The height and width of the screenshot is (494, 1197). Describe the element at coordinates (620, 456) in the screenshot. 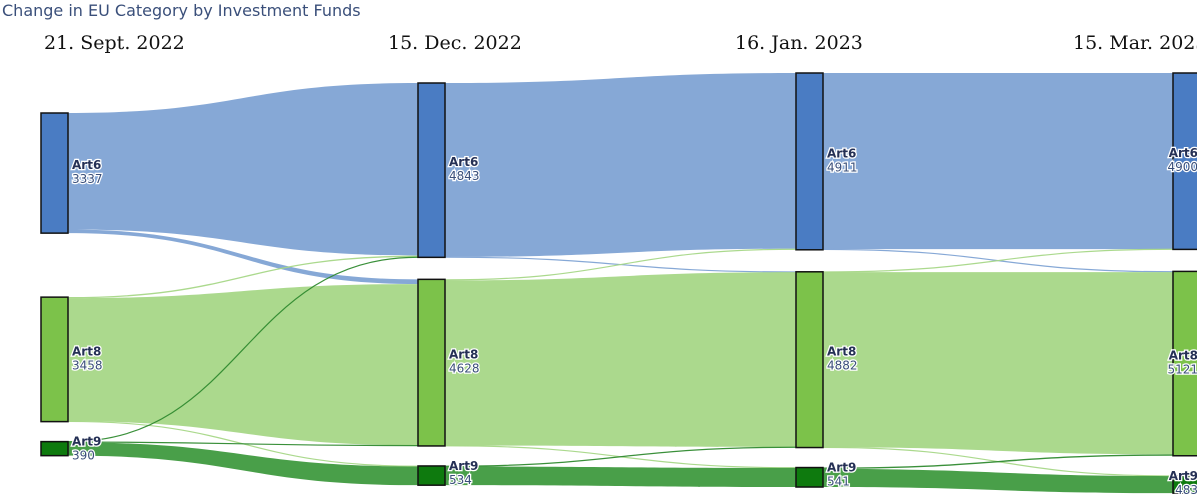

I see `flow-link-d9-j8` at that location.